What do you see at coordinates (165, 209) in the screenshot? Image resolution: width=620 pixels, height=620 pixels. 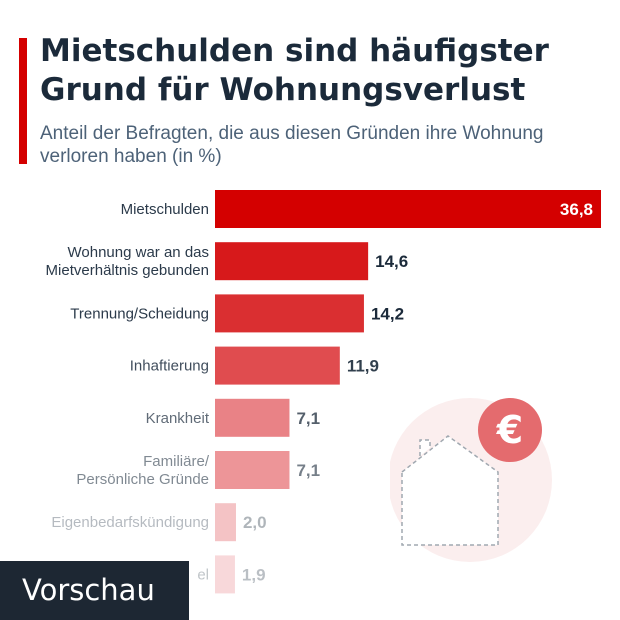 I see `category-label-0: Mietschulden` at bounding box center [165, 209].